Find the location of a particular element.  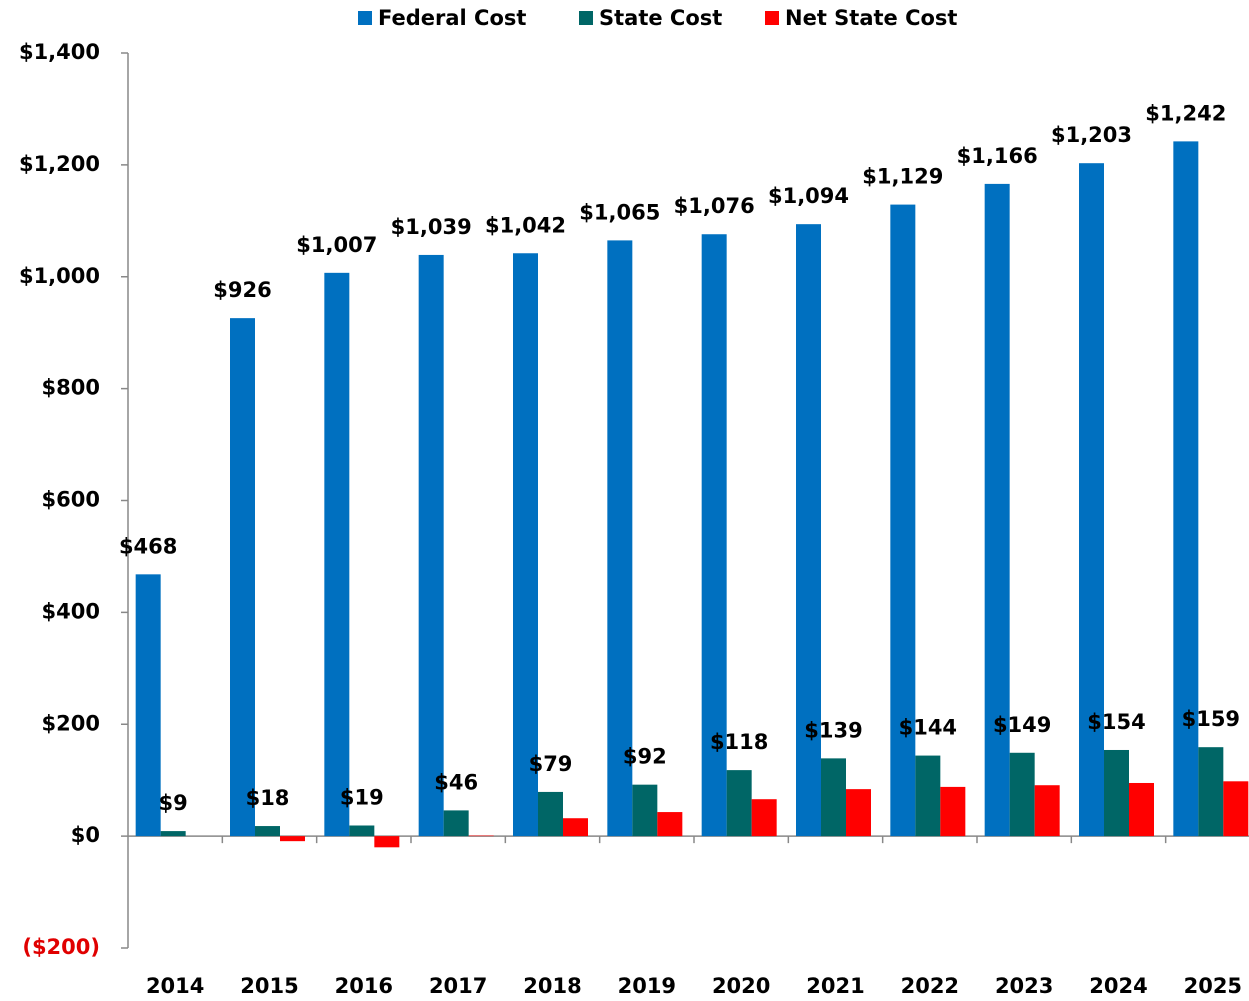

legend-label: Federal Cost is located at coordinates (452, 18).